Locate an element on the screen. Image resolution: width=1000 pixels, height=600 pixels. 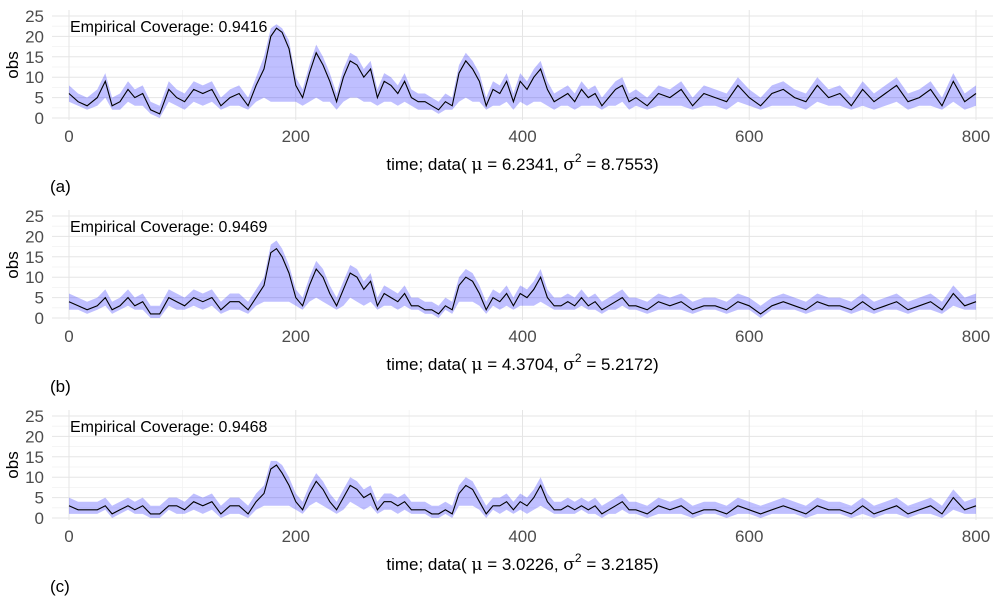
mu-value: = 4.3704, is located at coordinates (522, 364).